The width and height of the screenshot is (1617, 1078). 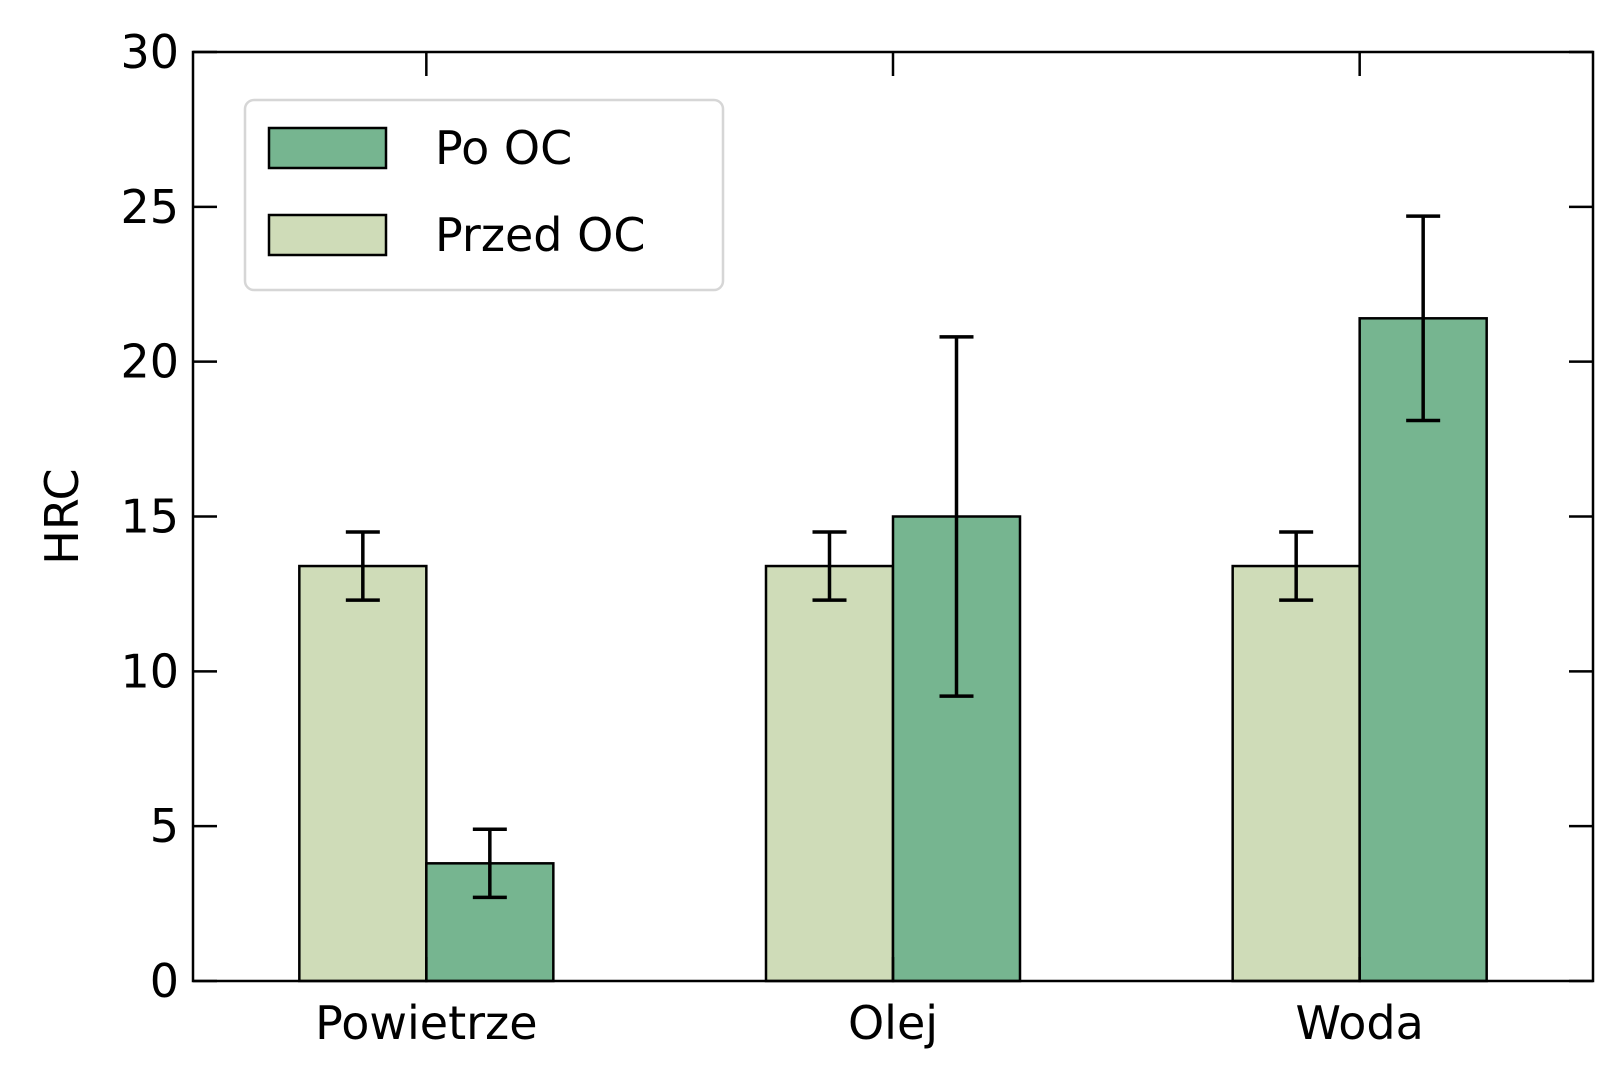 What do you see at coordinates (893, 1023) in the screenshot?
I see `x-tick-label: Olej` at bounding box center [893, 1023].